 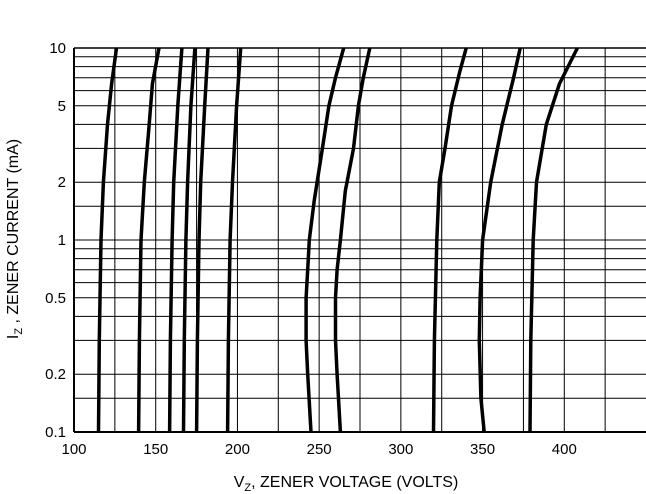 I want to click on y-axis-title: IZ , ZENER CURRENT (mA), so click(x=15, y=239).